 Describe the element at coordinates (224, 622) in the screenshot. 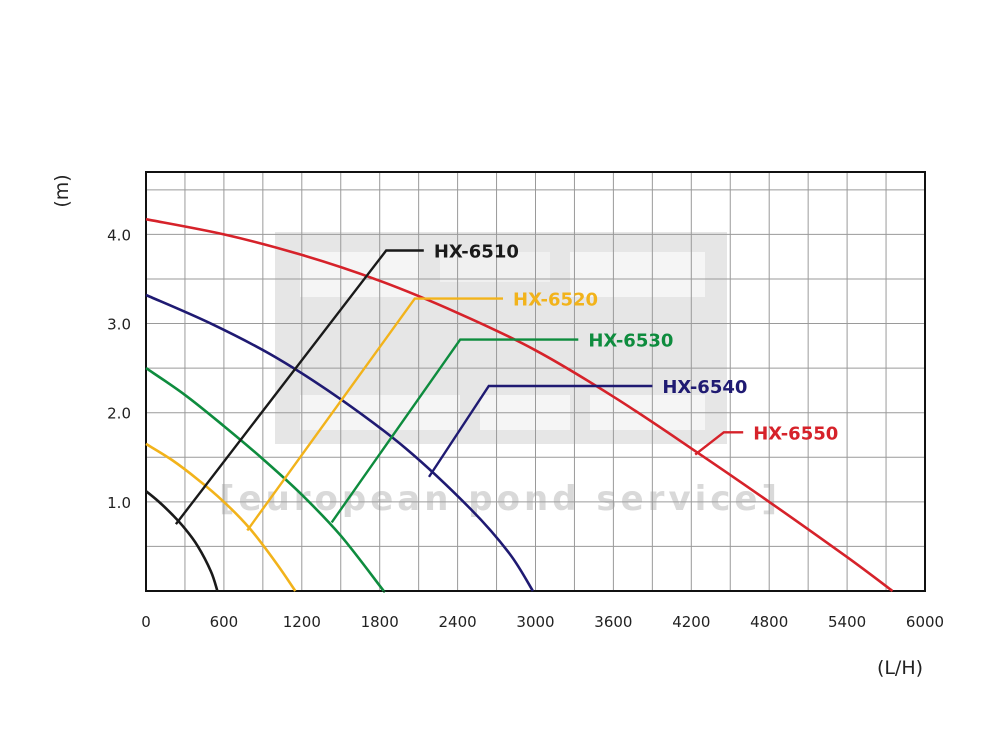

I see `x-tick-label: 600` at that location.